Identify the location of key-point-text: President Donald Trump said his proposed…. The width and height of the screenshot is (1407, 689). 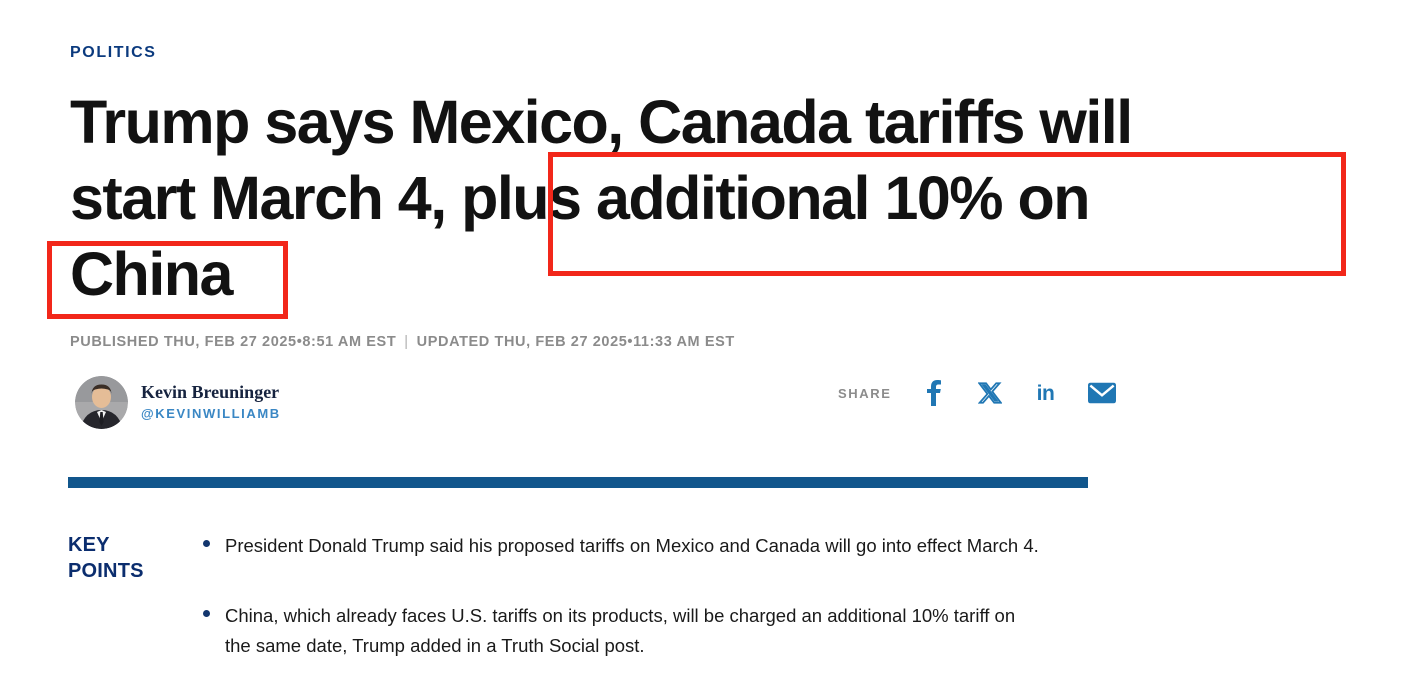
(632, 545).